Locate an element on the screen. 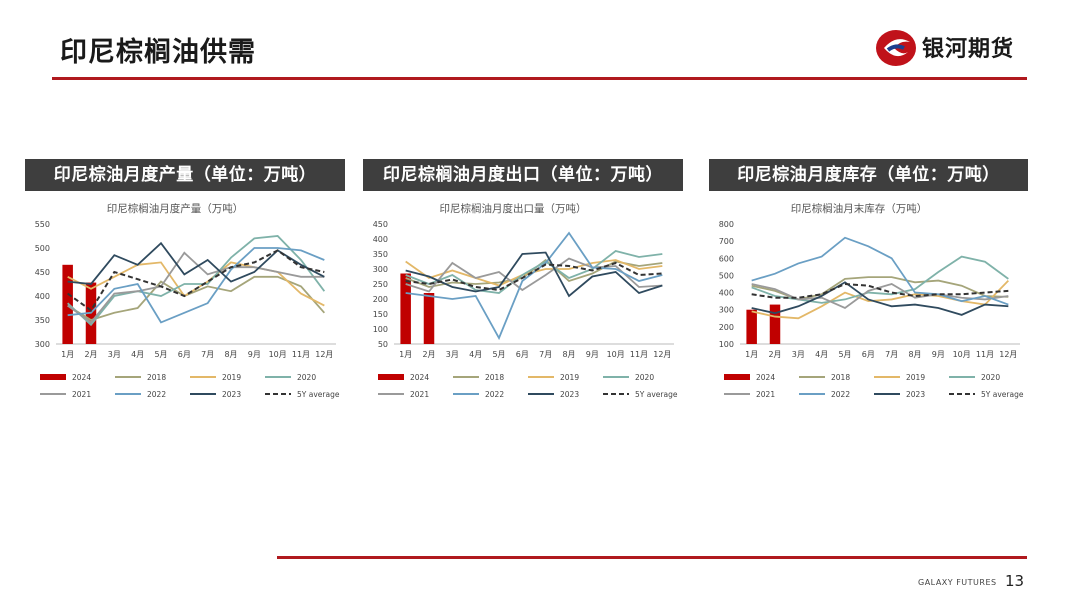 The width and height of the screenshot is (1080, 608). panel-header-inventory: 印尼棕油月度库存（单位：万吨） is located at coordinates (868, 175).